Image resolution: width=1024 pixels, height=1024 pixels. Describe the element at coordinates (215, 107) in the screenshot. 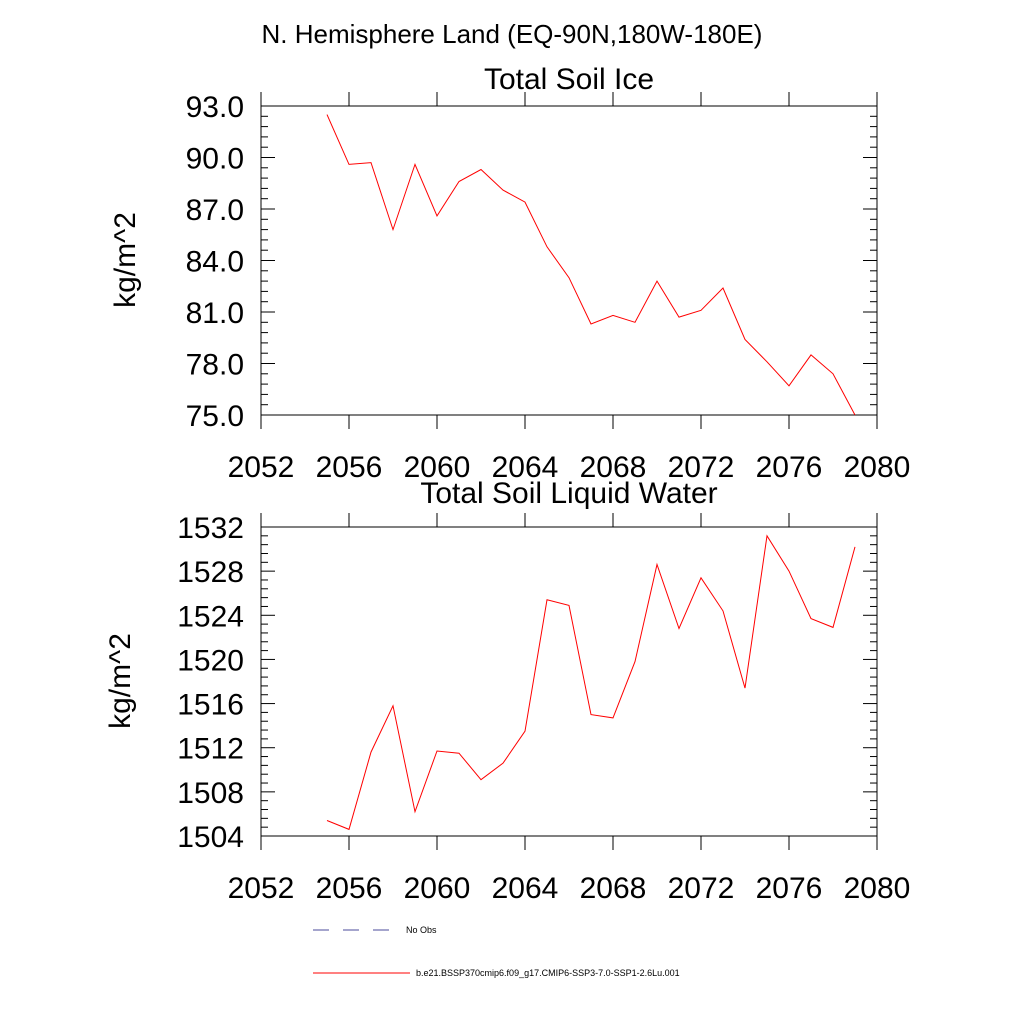

I see `y-tick-label: 93.0` at that location.